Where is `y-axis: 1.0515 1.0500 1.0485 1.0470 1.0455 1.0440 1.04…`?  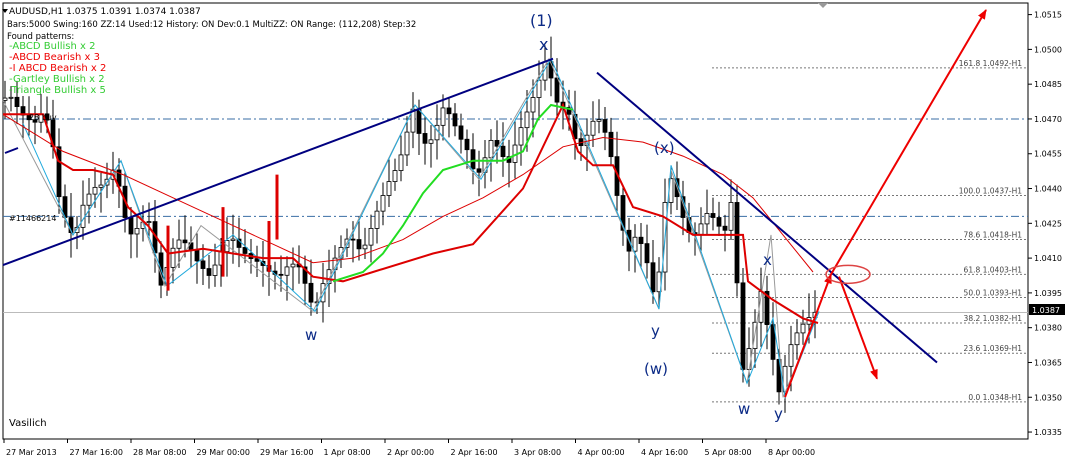
y-axis: 1.0515 1.0500 1.0485 1.0470 1.0455 1.0440 1.04… is located at coordinates (1045, 224).